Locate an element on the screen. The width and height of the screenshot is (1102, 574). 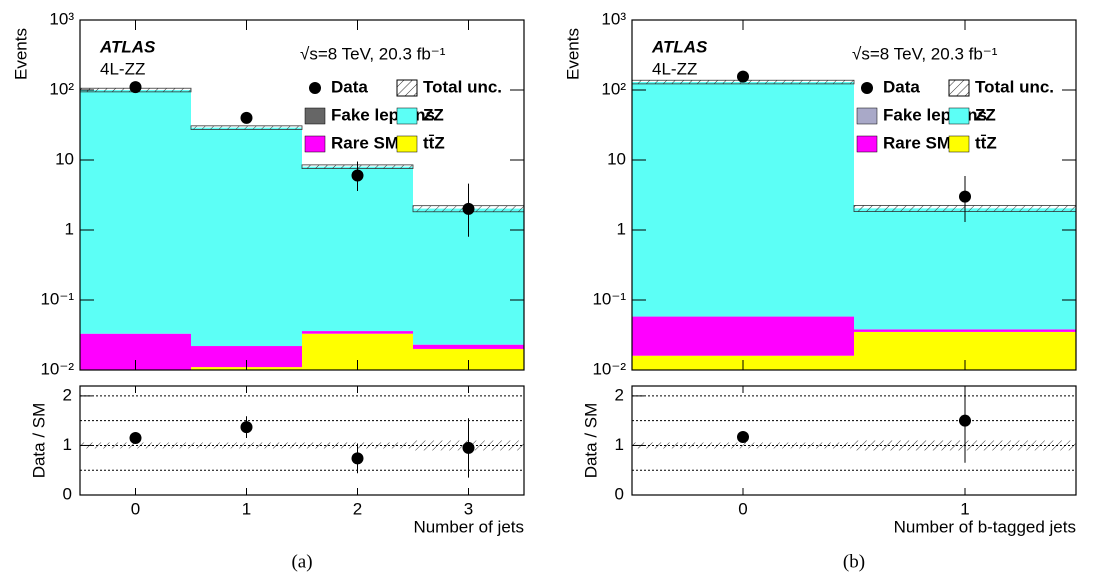
x-tick-label: 2 is located at coordinates (357, 508).